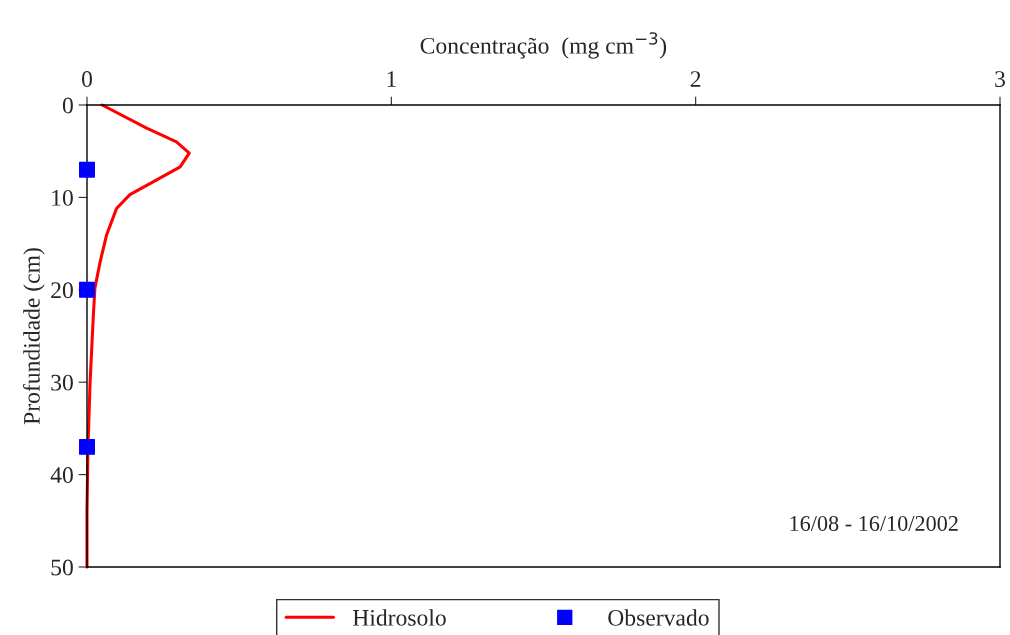 The width and height of the screenshot is (1010, 635). What do you see at coordinates (62, 567) in the screenshot?
I see `y-tick-label: 50` at bounding box center [62, 567].